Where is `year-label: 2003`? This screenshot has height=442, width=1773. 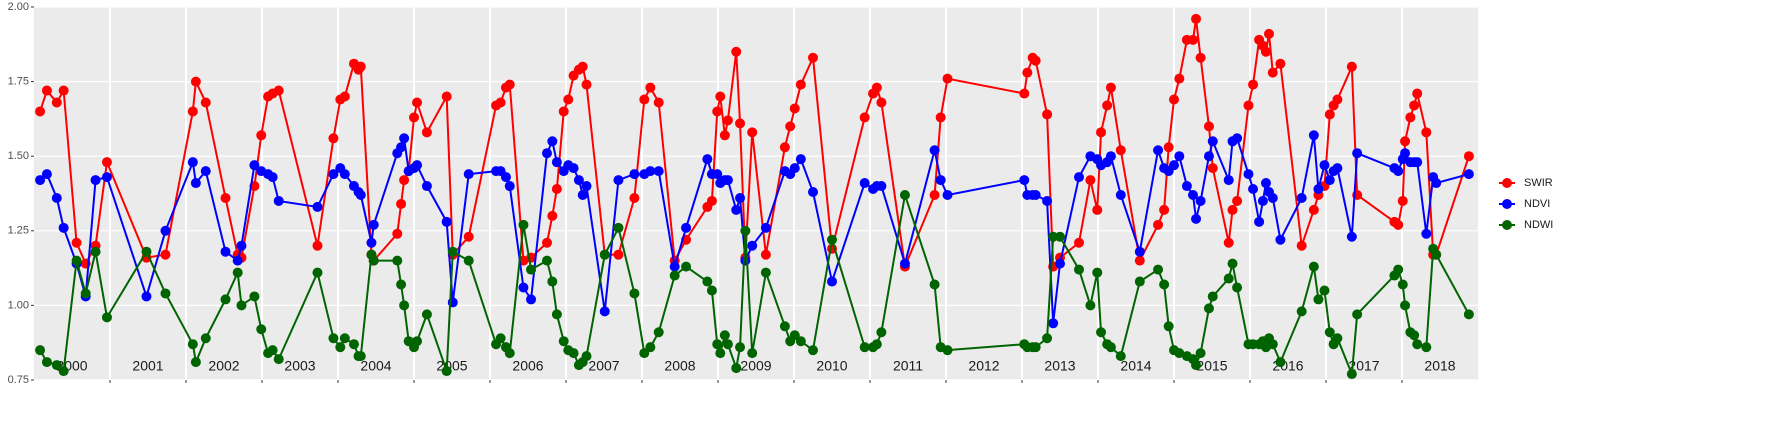 year-label: 2003 is located at coordinates (299, 366).